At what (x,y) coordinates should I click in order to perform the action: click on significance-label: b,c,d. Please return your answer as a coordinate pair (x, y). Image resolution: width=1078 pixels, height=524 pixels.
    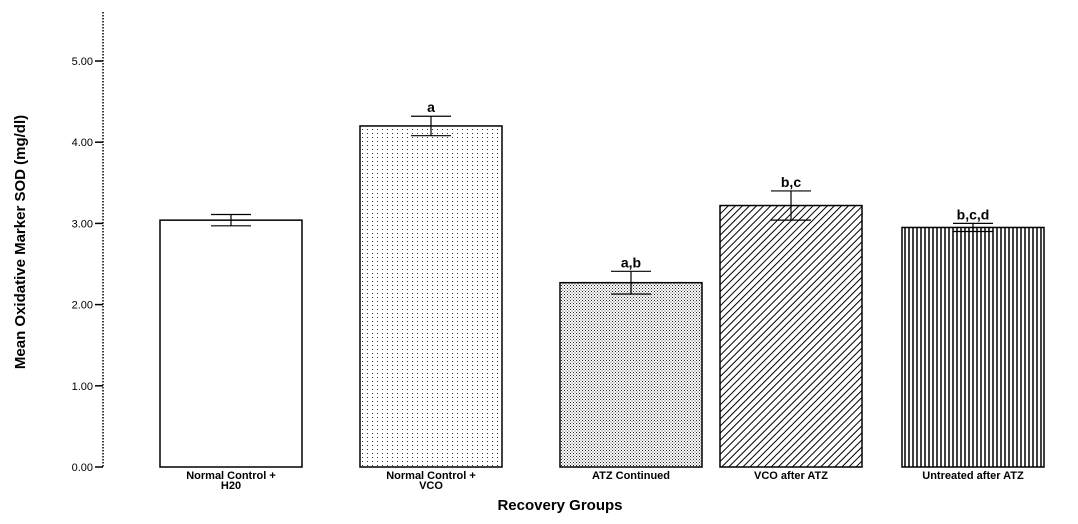
    Looking at the image, I should click on (973, 214).